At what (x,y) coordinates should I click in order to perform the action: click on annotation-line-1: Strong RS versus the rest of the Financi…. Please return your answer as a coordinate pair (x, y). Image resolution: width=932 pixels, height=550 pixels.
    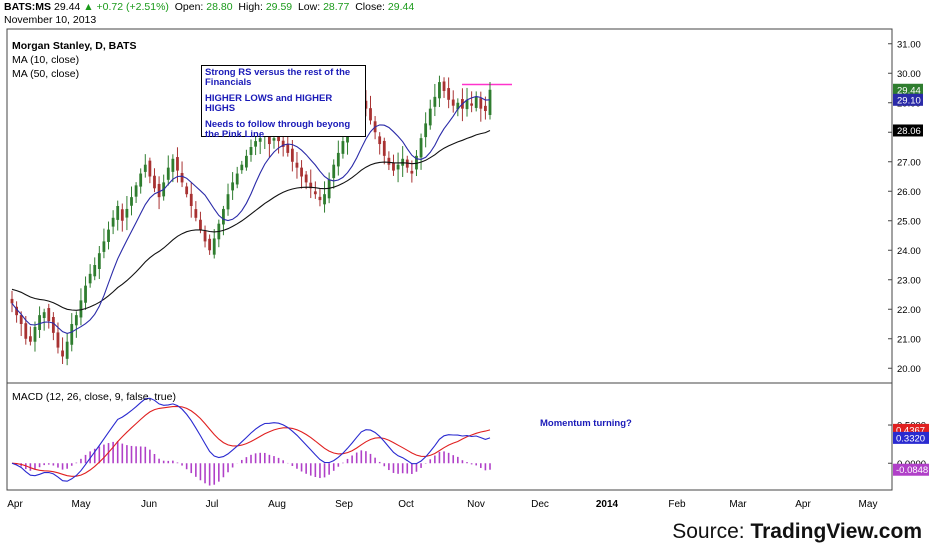
    Looking at the image, I should click on (278, 77).